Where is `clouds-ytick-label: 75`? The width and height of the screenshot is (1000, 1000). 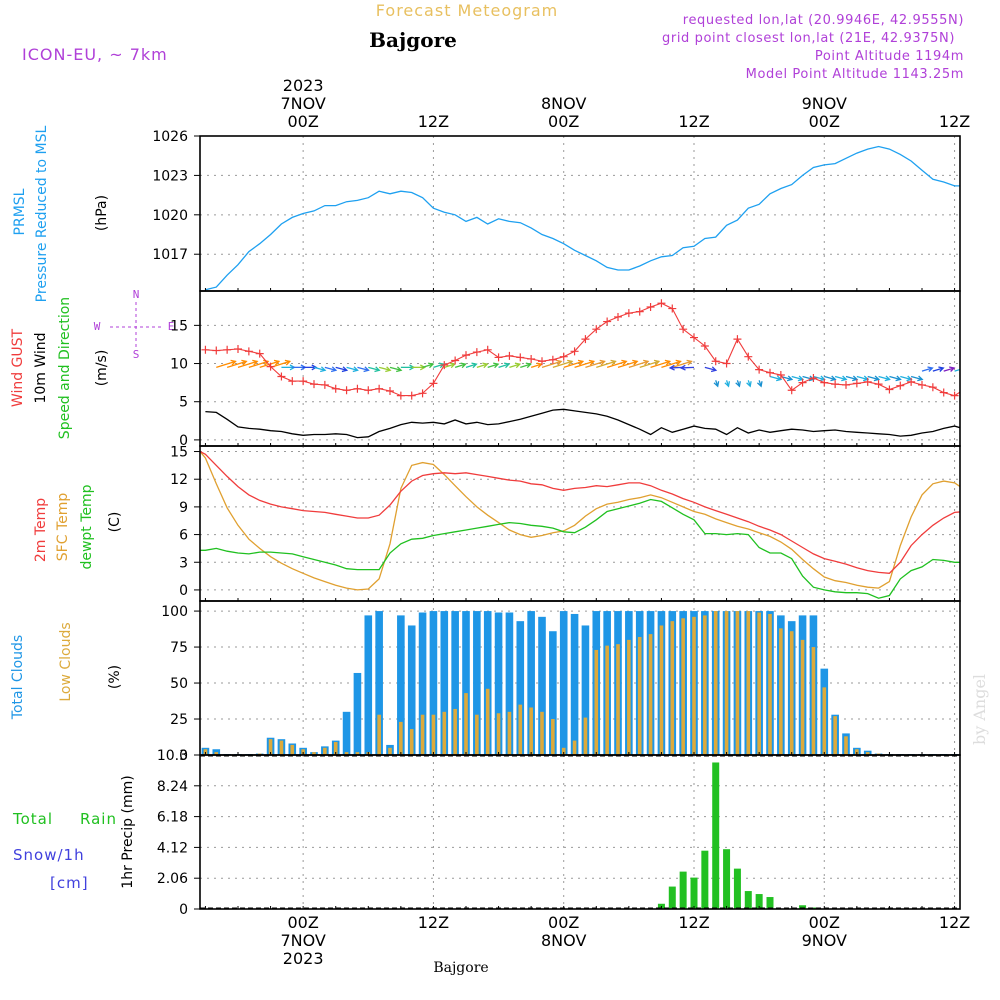
clouds-ytick-label: 75 is located at coordinates (179, 648).